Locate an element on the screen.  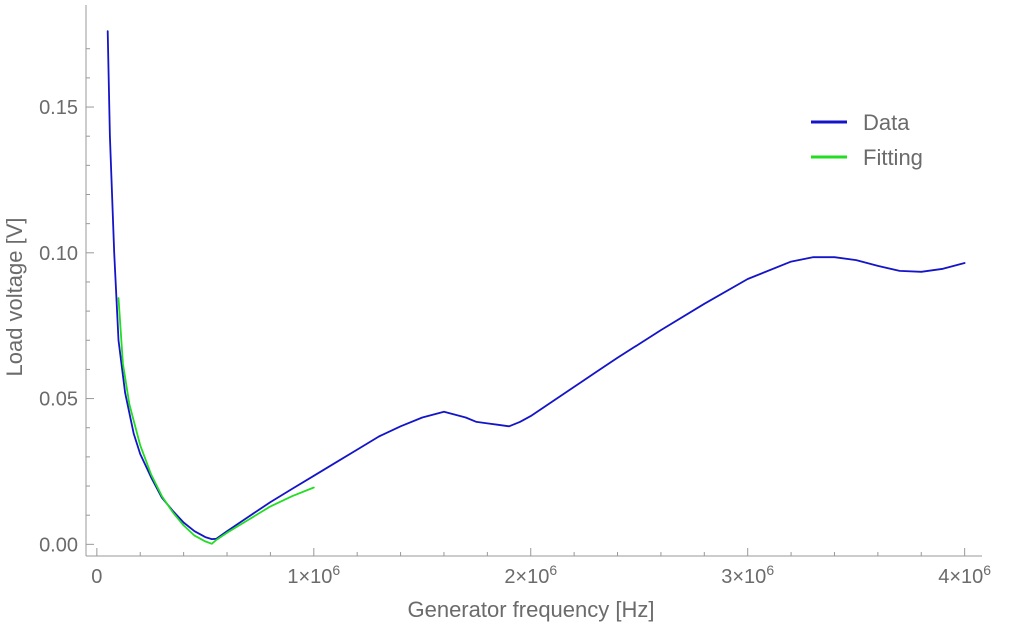
y-tick-label: 0.00 is located at coordinates (58, 545).